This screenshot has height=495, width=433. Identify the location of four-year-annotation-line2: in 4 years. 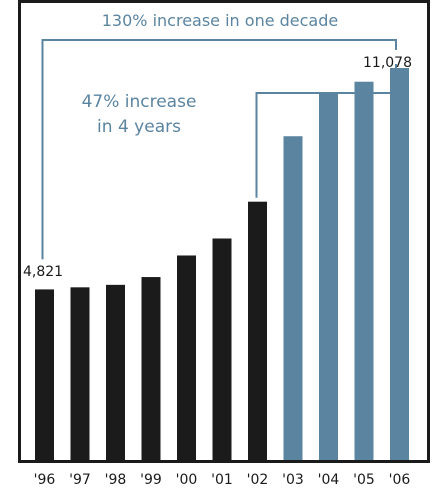
(139, 127).